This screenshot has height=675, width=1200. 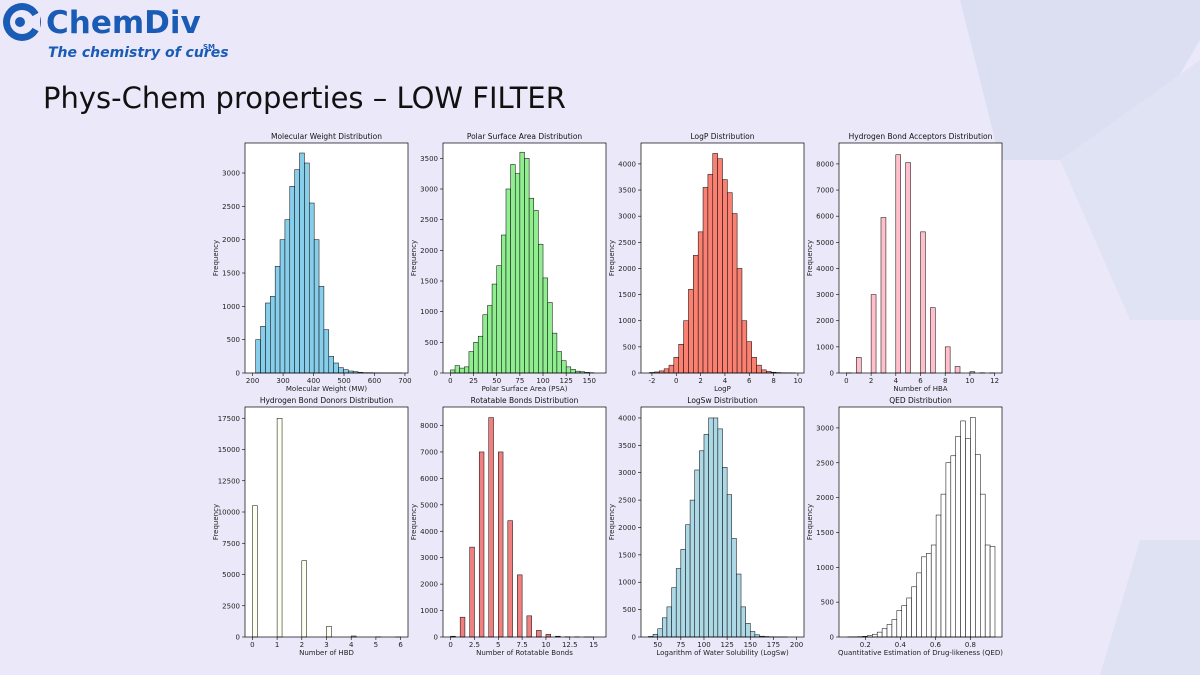 I want to click on x-tick-label: 3, so click(x=326, y=645).